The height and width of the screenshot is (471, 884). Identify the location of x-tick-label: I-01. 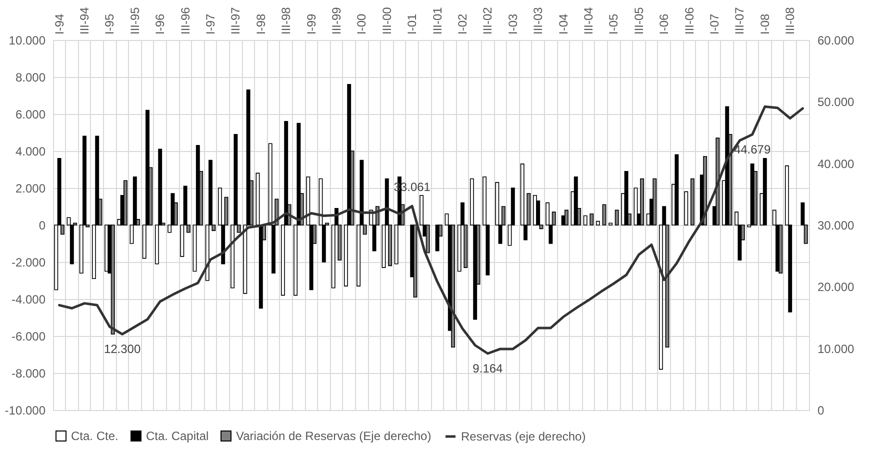
(412, 23).